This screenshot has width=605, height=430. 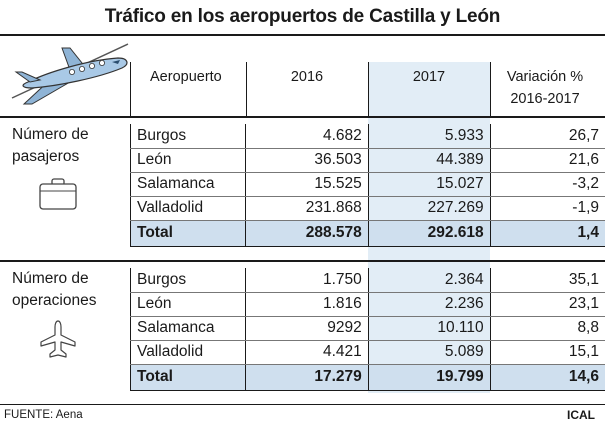 I want to click on total-row: Total 17.279 19.799 14,6, so click(x=367, y=377).